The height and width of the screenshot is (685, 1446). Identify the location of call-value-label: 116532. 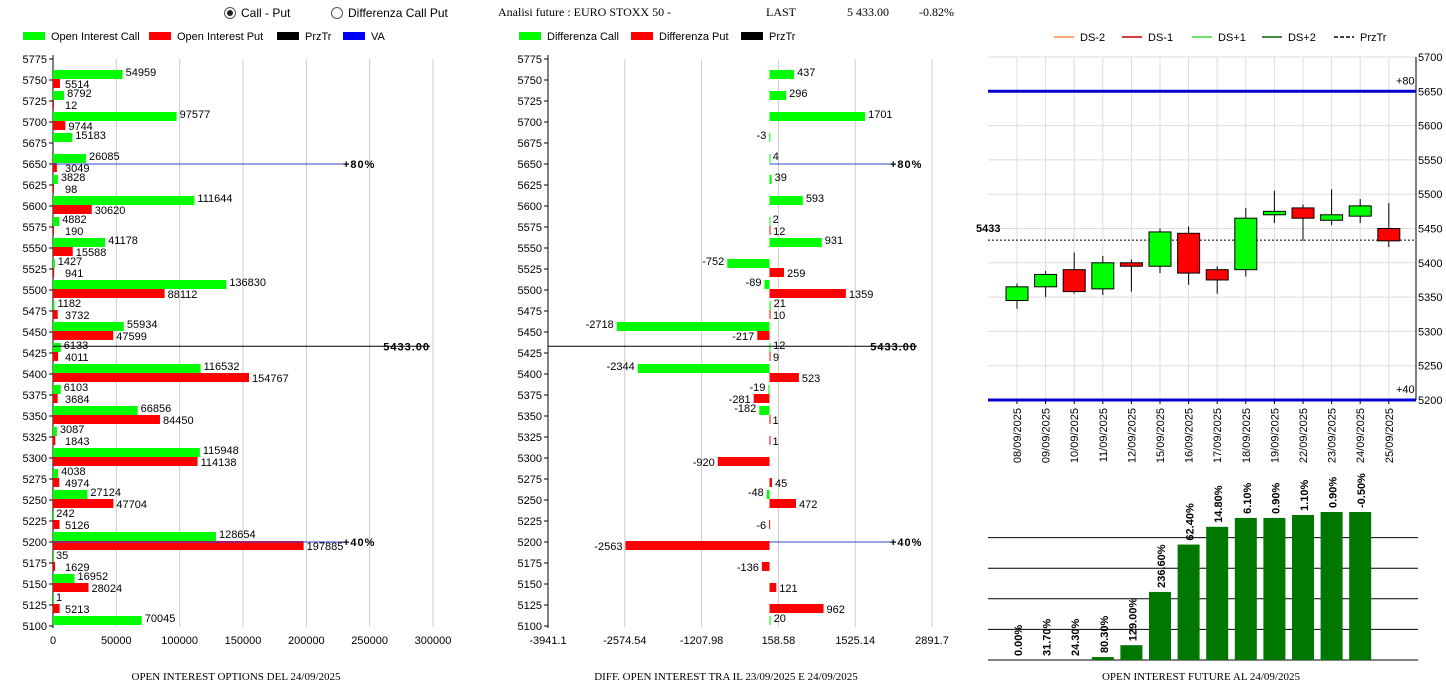
(222, 367).